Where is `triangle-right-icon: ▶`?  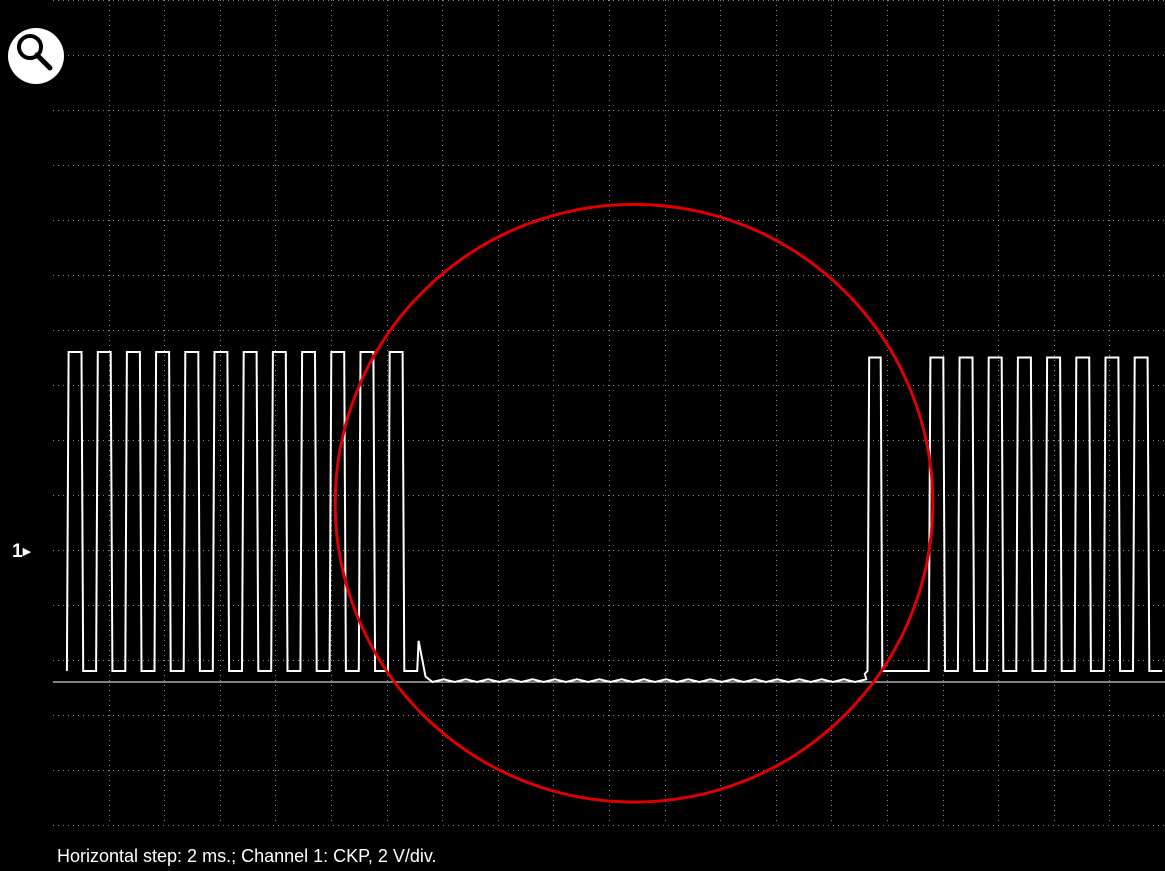 triangle-right-icon: ▶ is located at coordinates (27, 552).